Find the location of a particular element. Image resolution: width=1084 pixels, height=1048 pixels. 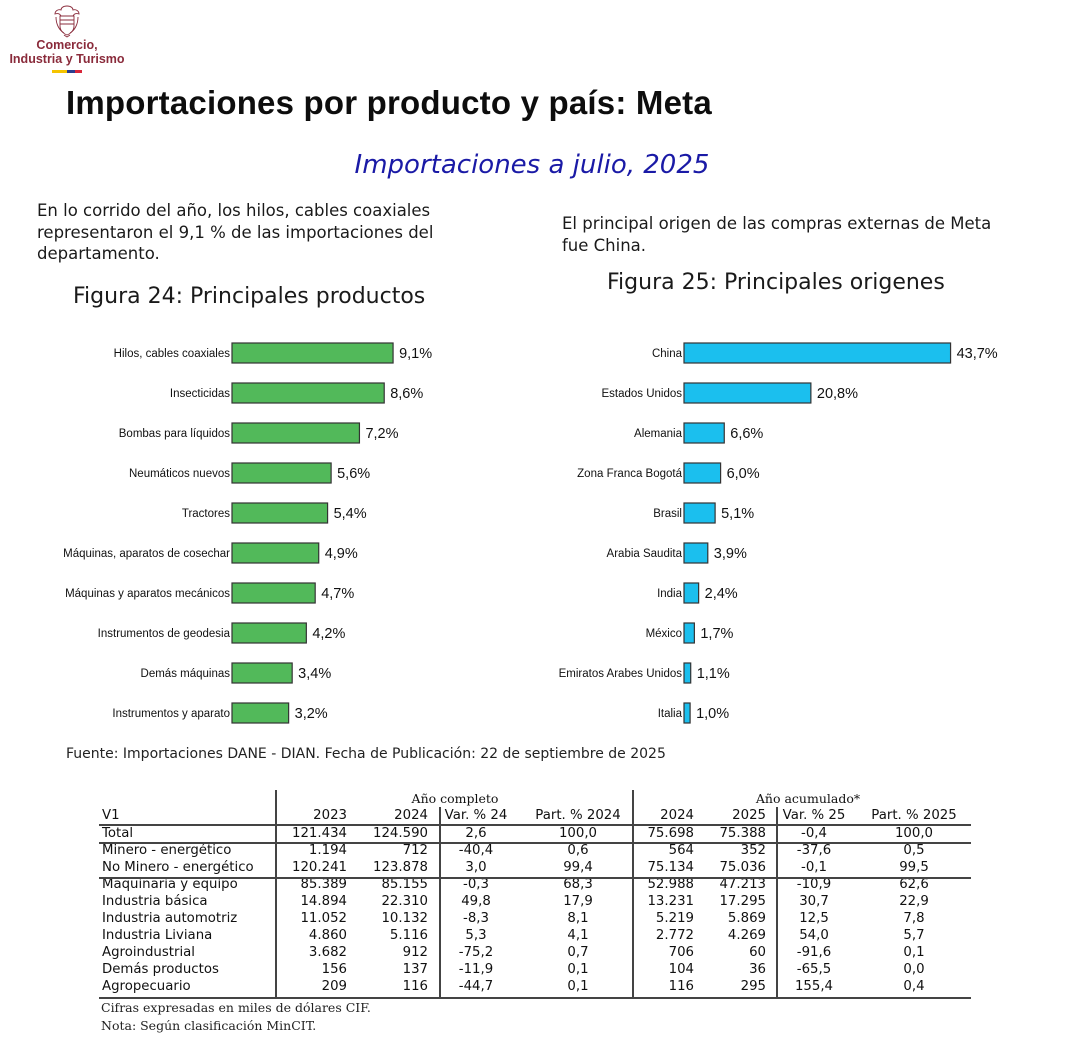

table-cell: -75,2 is located at coordinates (476, 952).